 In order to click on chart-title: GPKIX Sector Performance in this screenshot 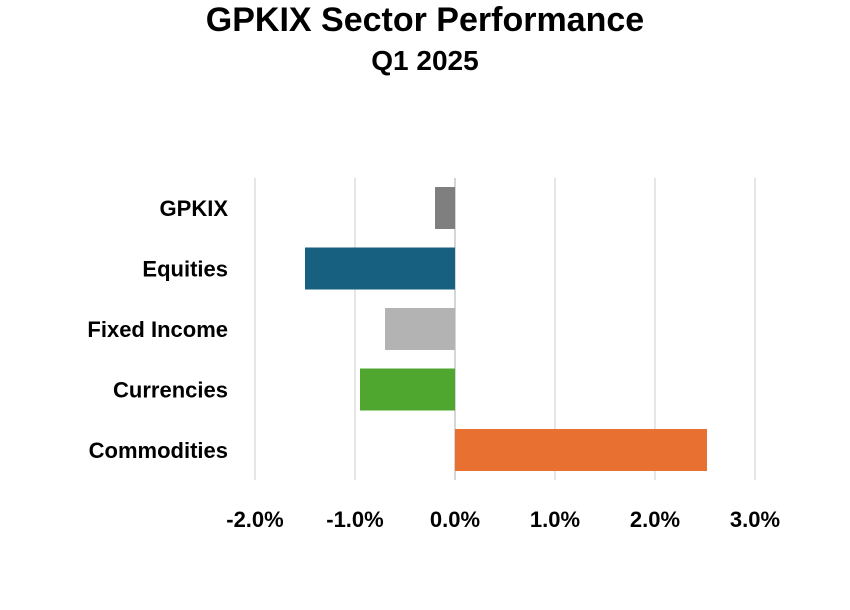, I will do `click(425, 20)`.